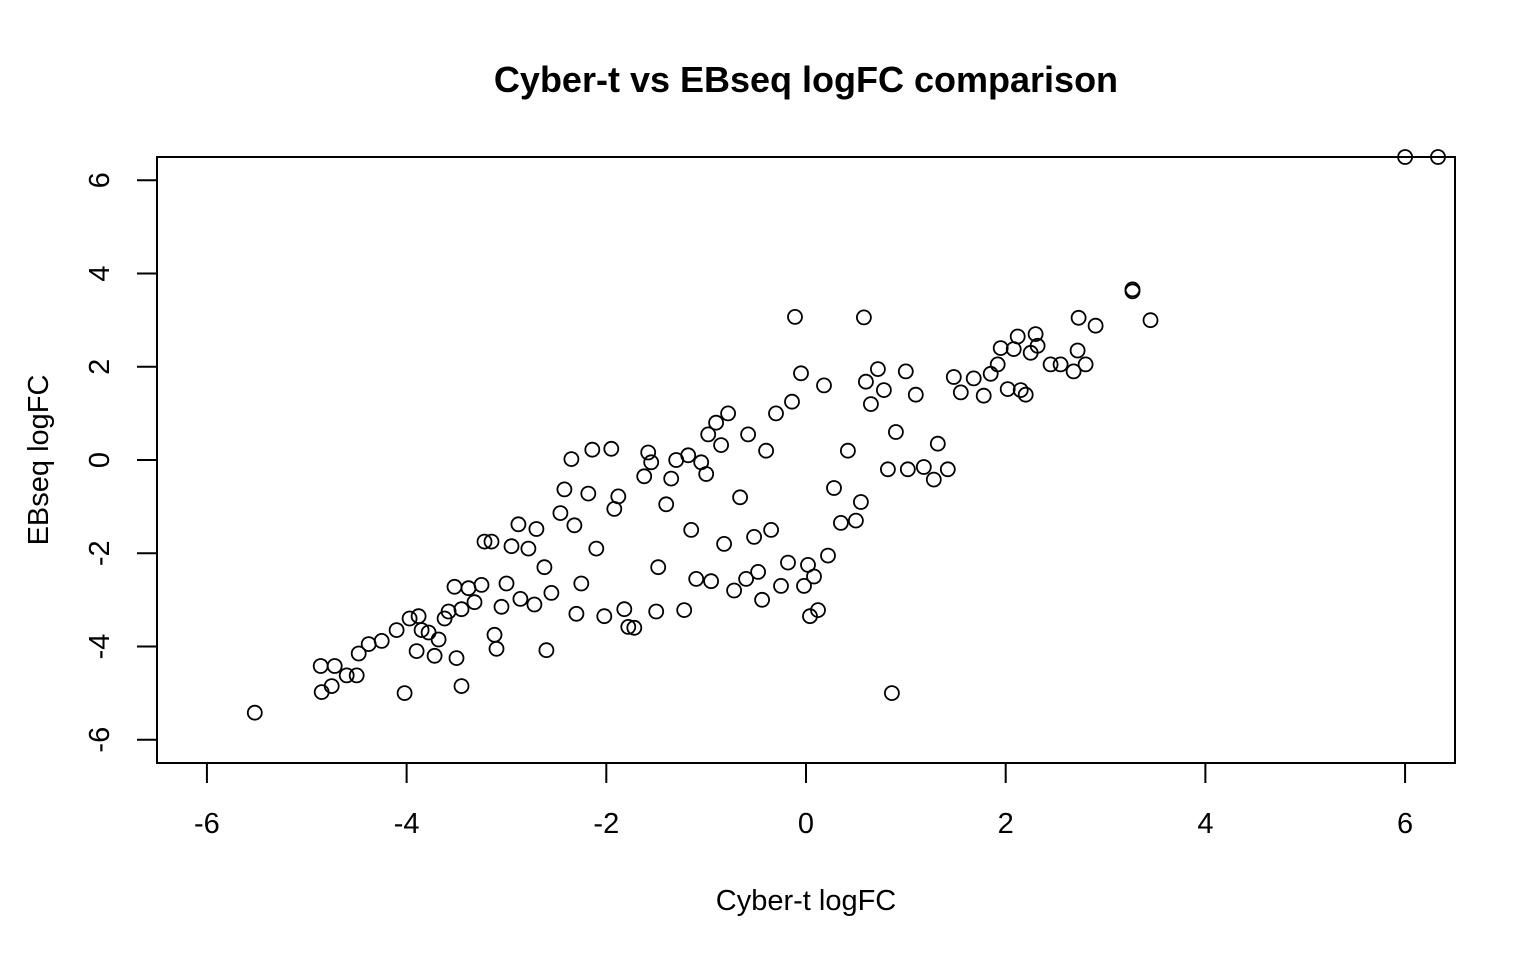 The image size is (1536, 960). What do you see at coordinates (1205, 824) in the screenshot?
I see `x-tick-label: 4` at bounding box center [1205, 824].